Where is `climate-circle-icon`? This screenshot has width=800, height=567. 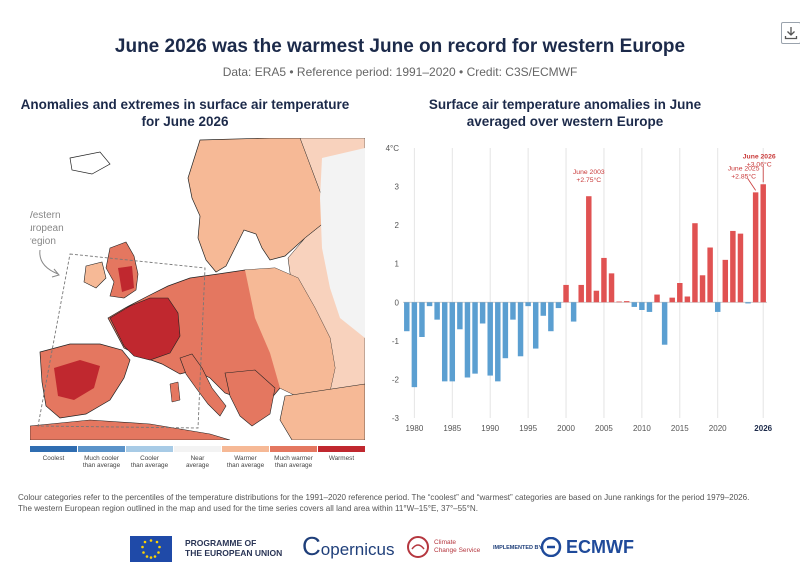
climate-circle-icon is located at coordinates (418, 547).